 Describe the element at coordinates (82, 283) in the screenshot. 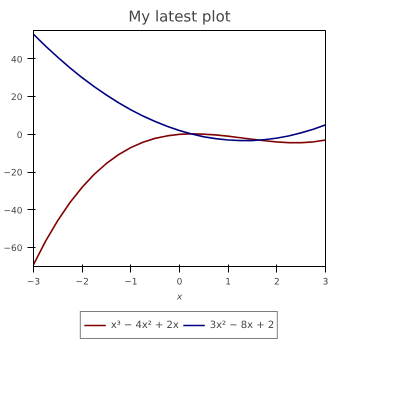

I see `x-tick-label: −2` at that location.